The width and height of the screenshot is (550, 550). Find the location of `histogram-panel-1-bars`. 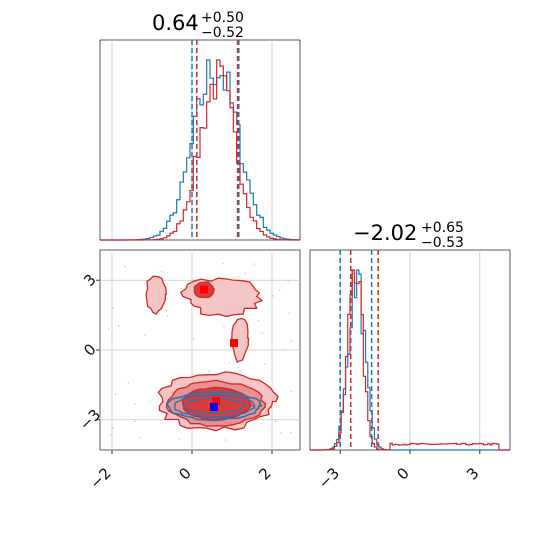

histogram-panel-1-bars is located at coordinates (200, 150).